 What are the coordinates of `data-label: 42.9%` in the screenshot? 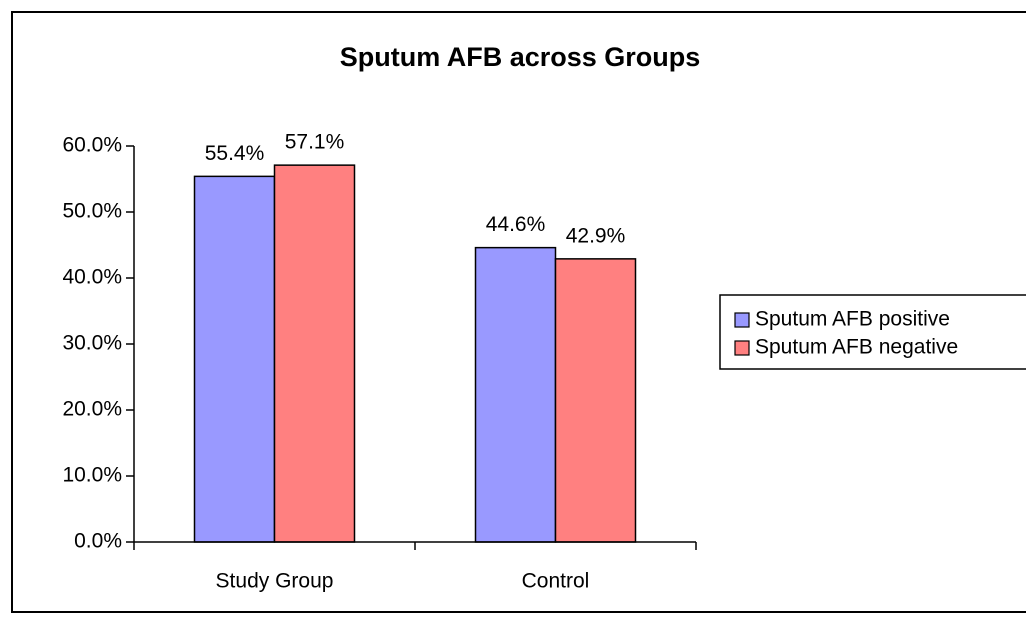 It's located at (596, 235).